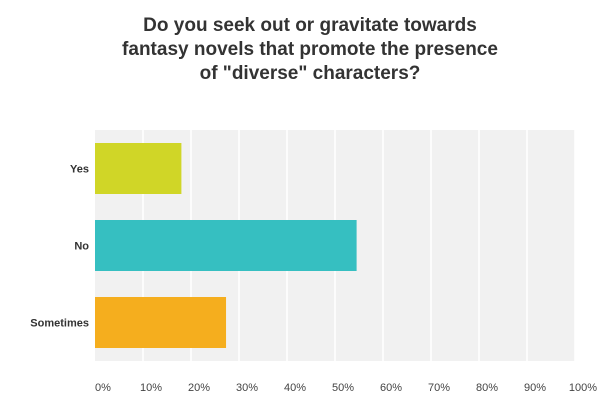 This screenshot has width=603, height=411. I want to click on bar-yes, so click(138, 168).